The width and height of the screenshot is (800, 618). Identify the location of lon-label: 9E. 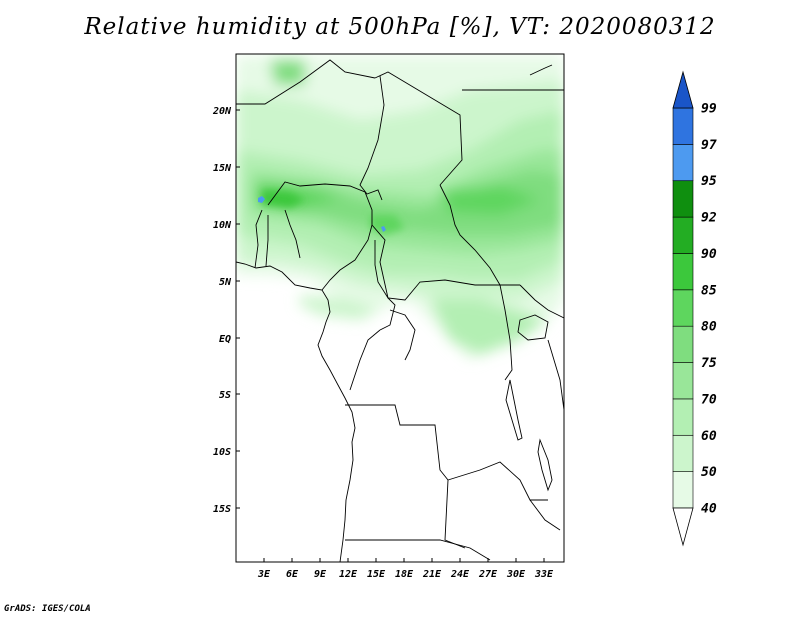
(320, 574).